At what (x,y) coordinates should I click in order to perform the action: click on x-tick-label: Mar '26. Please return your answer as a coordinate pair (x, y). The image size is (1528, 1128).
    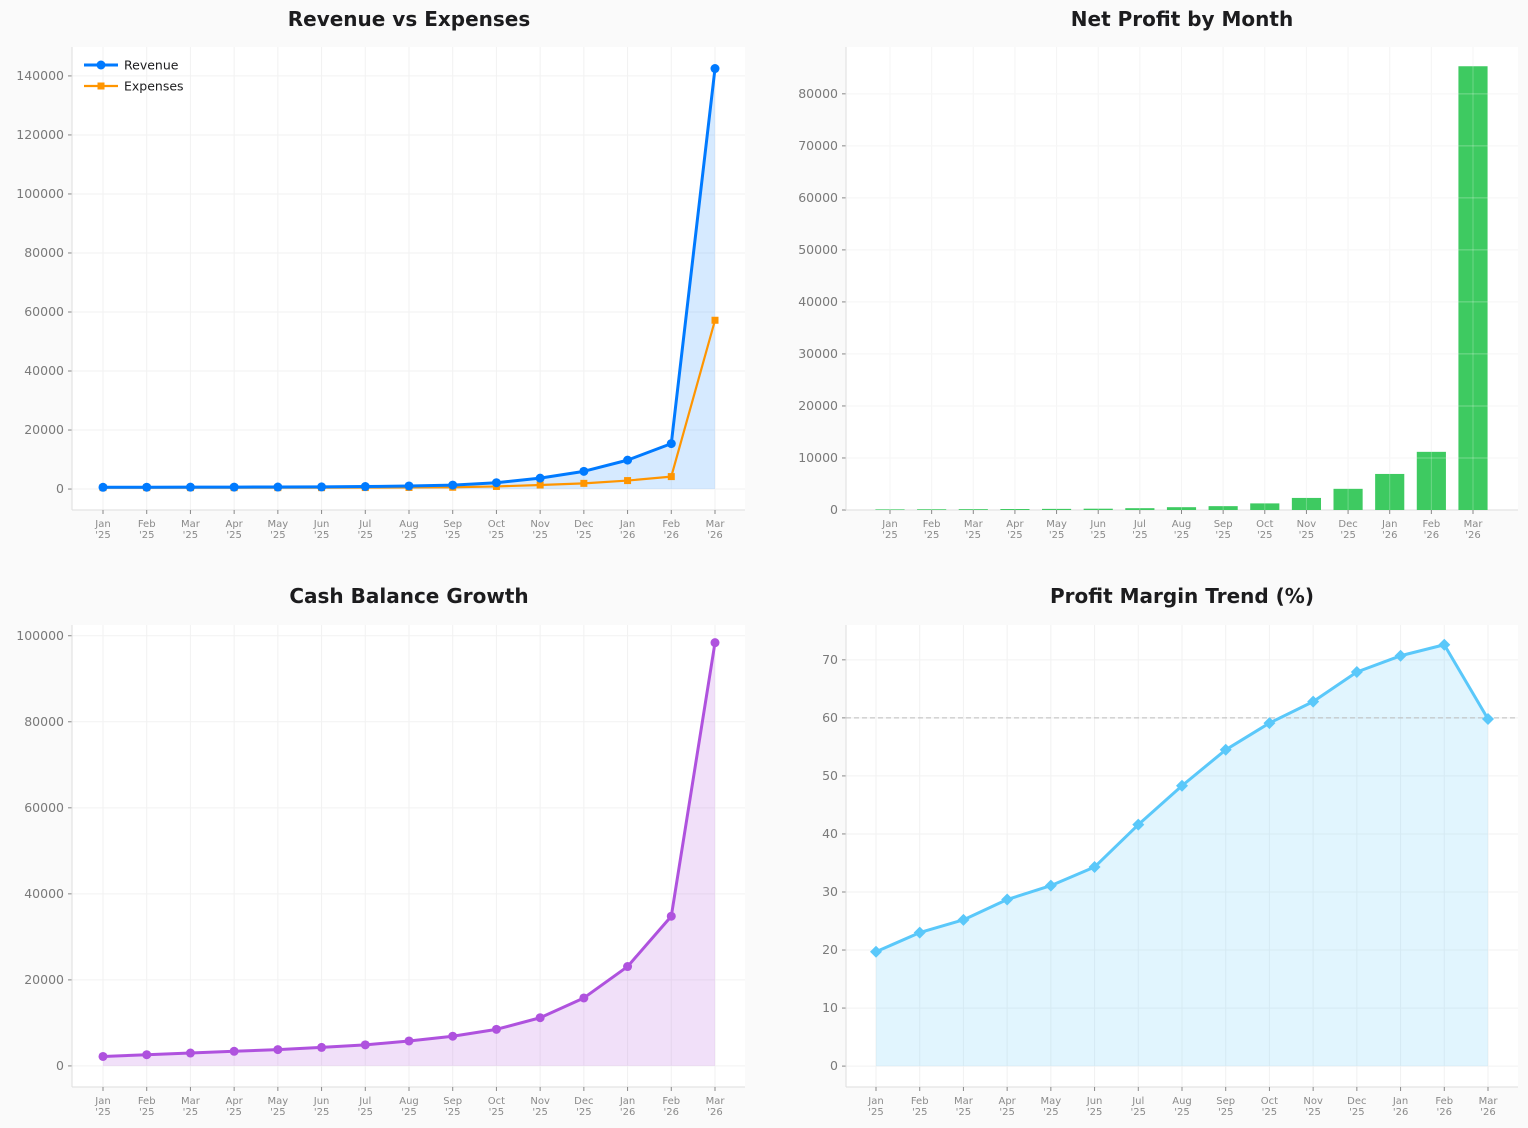
    Looking at the image, I should click on (716, 1107).